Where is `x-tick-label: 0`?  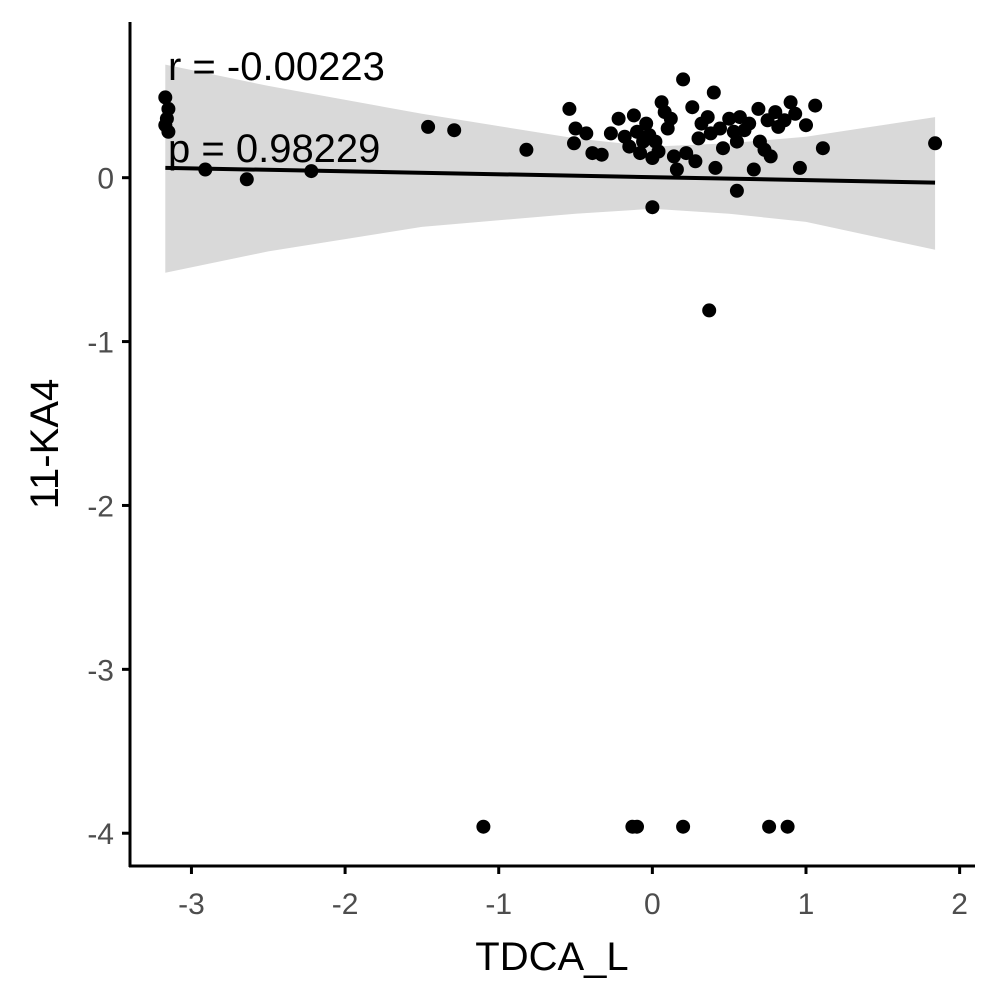
x-tick-label: 0 is located at coordinates (652, 904).